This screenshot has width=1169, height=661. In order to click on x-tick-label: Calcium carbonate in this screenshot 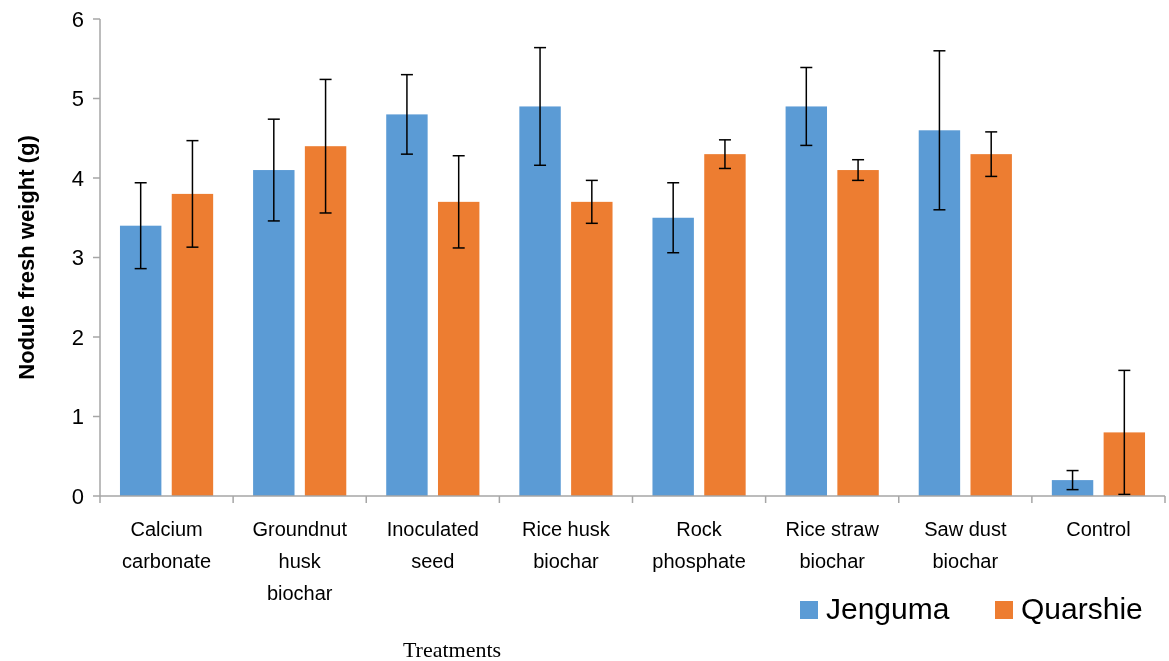, I will do `click(167, 545)`.